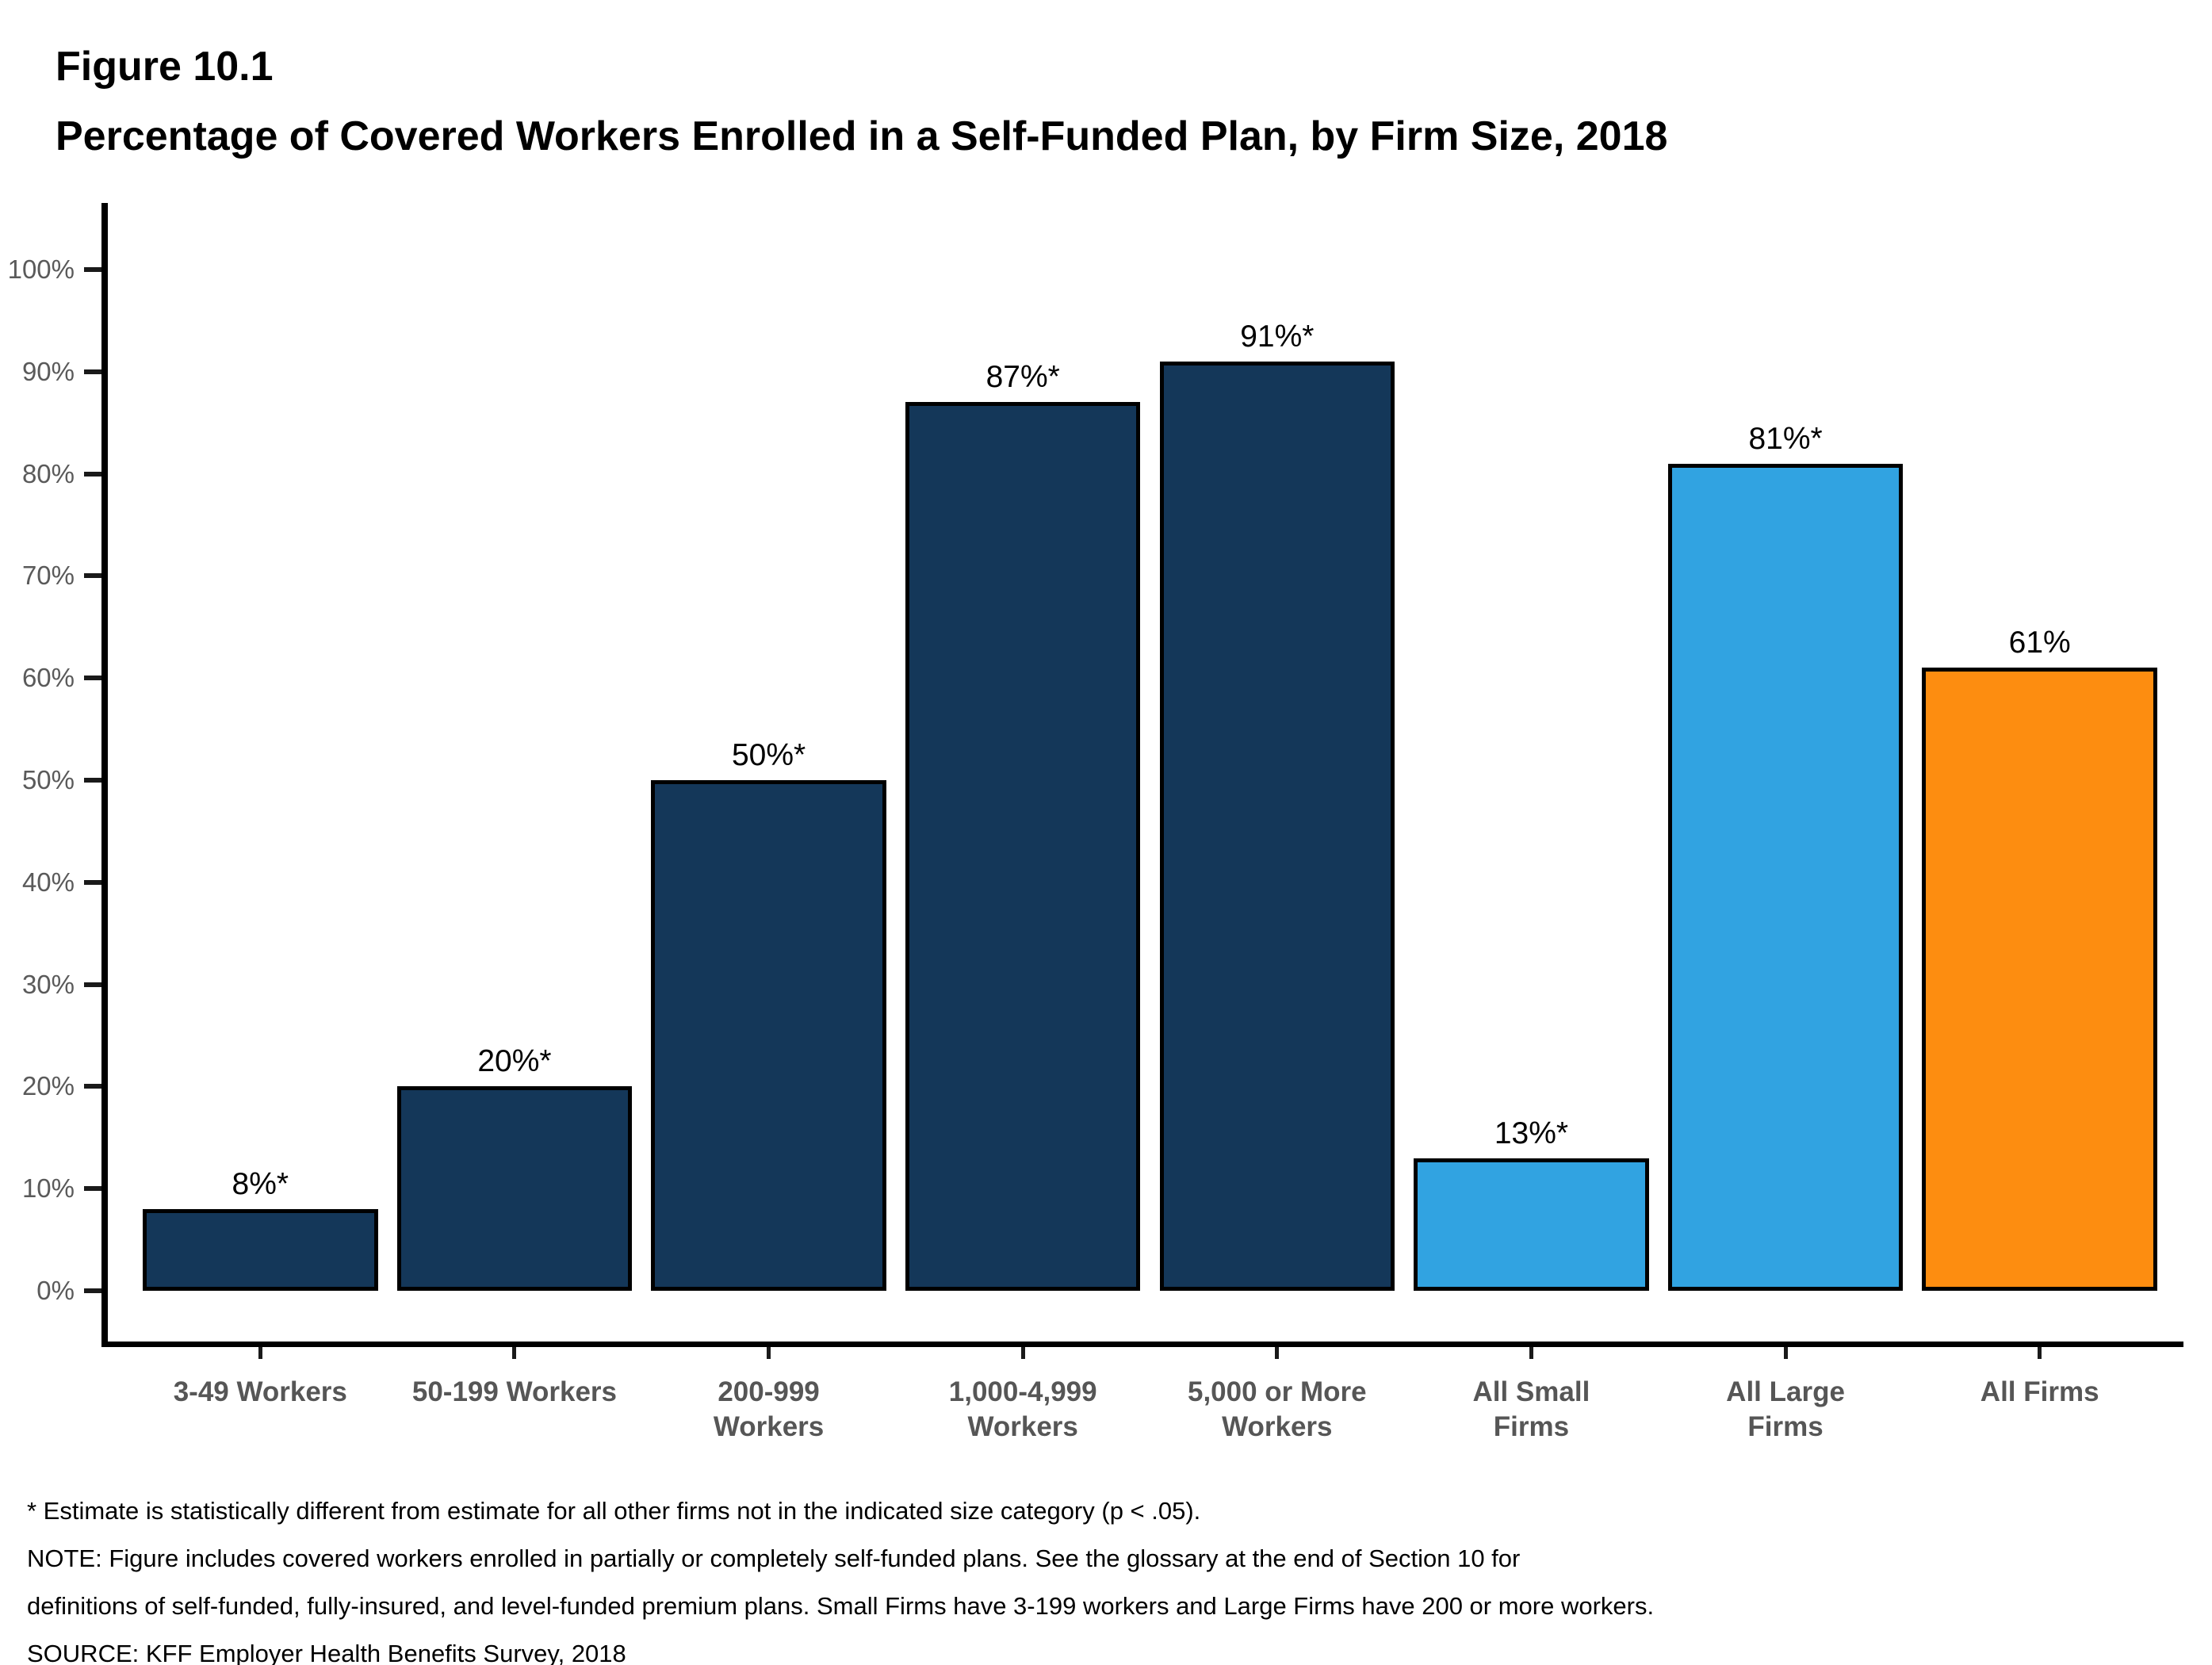  Describe the element at coordinates (1023, 1409) in the screenshot. I see `category-label: 1,000-4,999 Workers` at that location.